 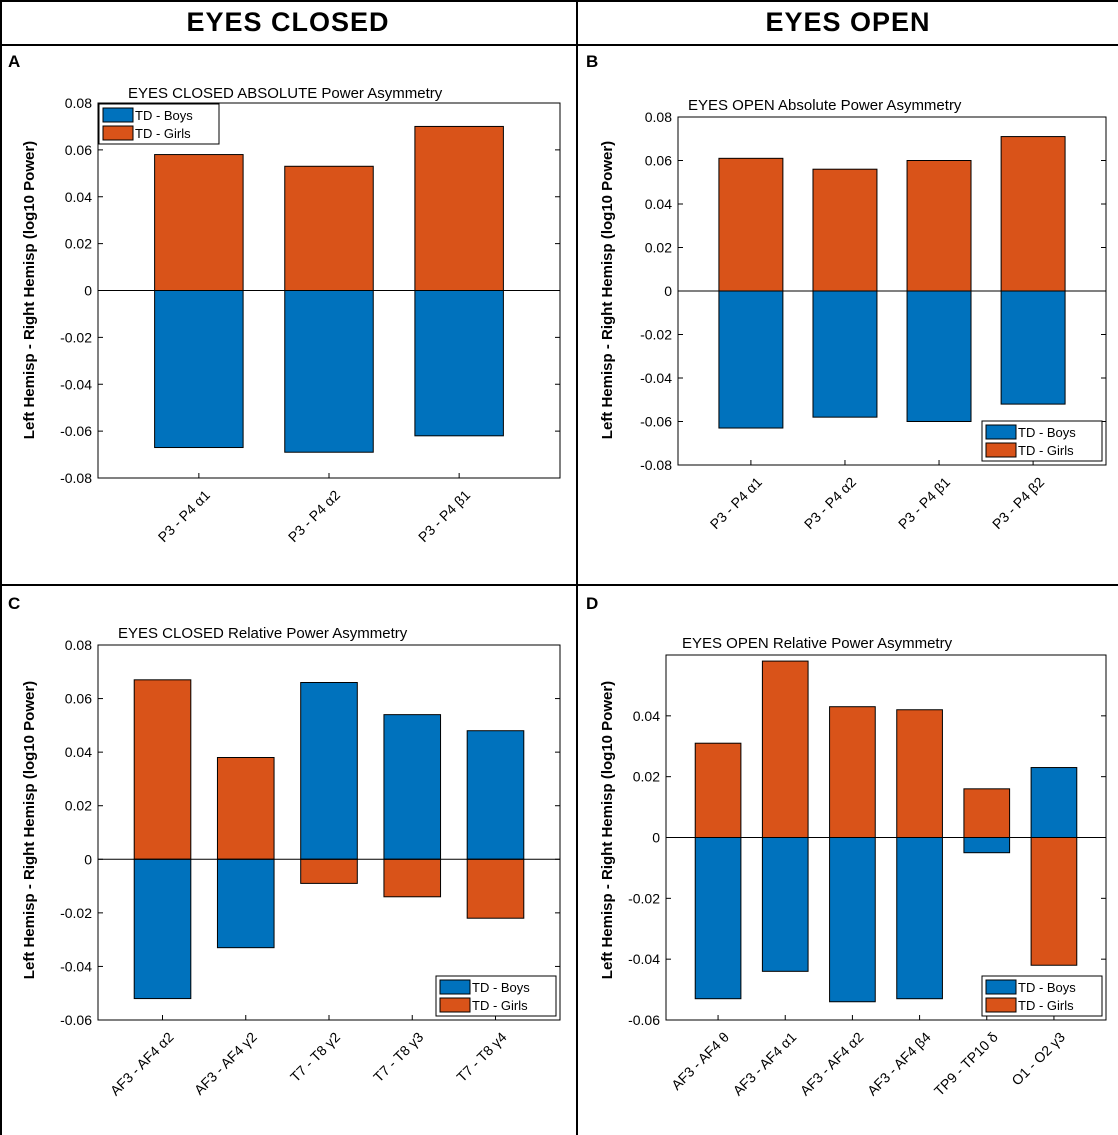 What do you see at coordinates (592, 61) in the screenshot?
I see `panel-letter-b: B` at bounding box center [592, 61].